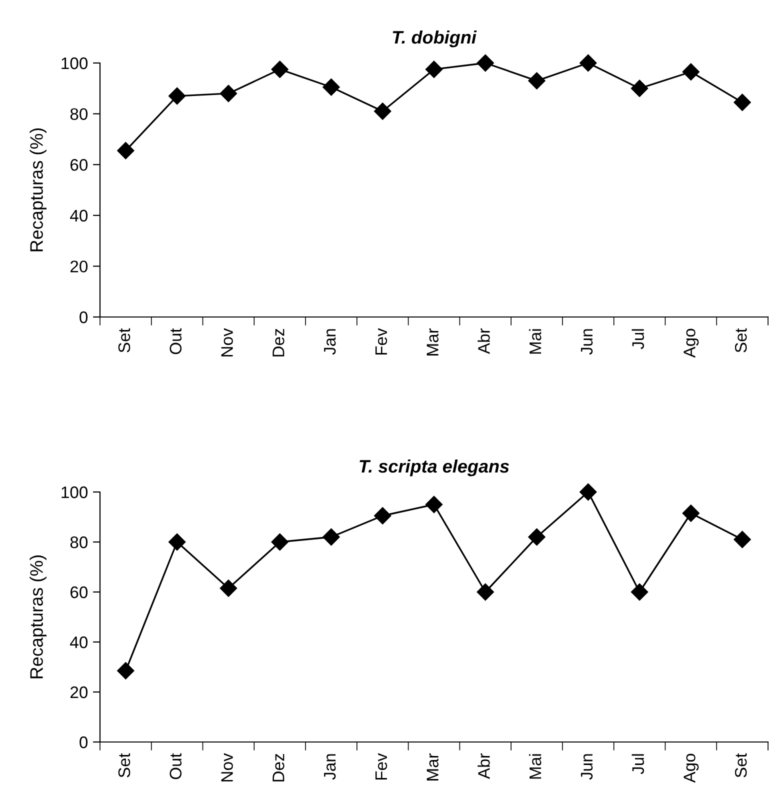 The width and height of the screenshot is (769, 799). What do you see at coordinates (434, 467) in the screenshot?
I see `chart-title: T. scripta elegans` at bounding box center [434, 467].